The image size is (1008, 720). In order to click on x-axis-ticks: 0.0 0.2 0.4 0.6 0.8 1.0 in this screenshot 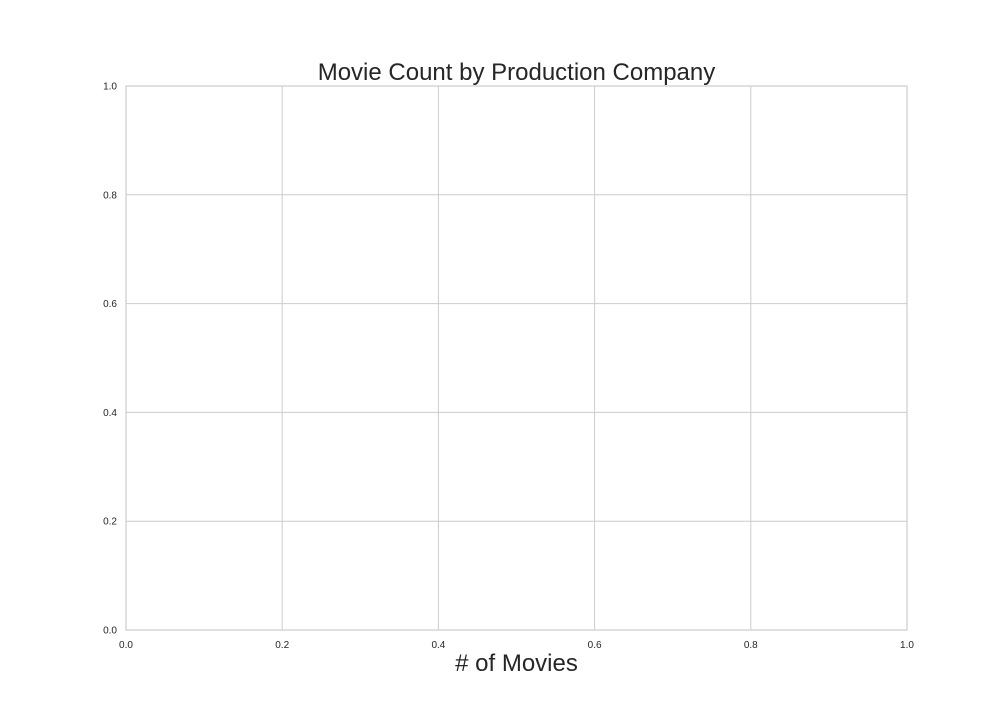, I will do `click(516, 645)`.